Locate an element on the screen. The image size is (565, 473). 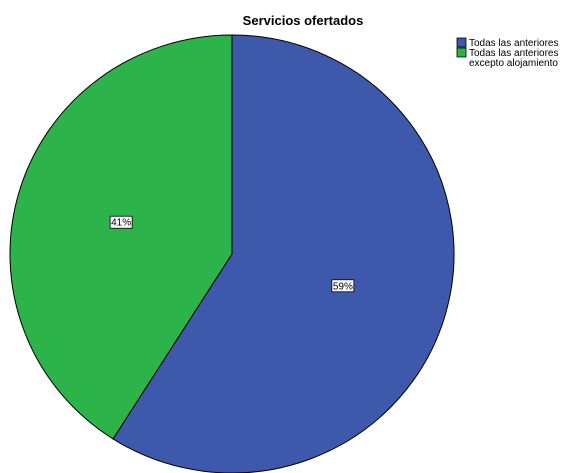
legend-label: Todas las anteriores is located at coordinates (514, 43).